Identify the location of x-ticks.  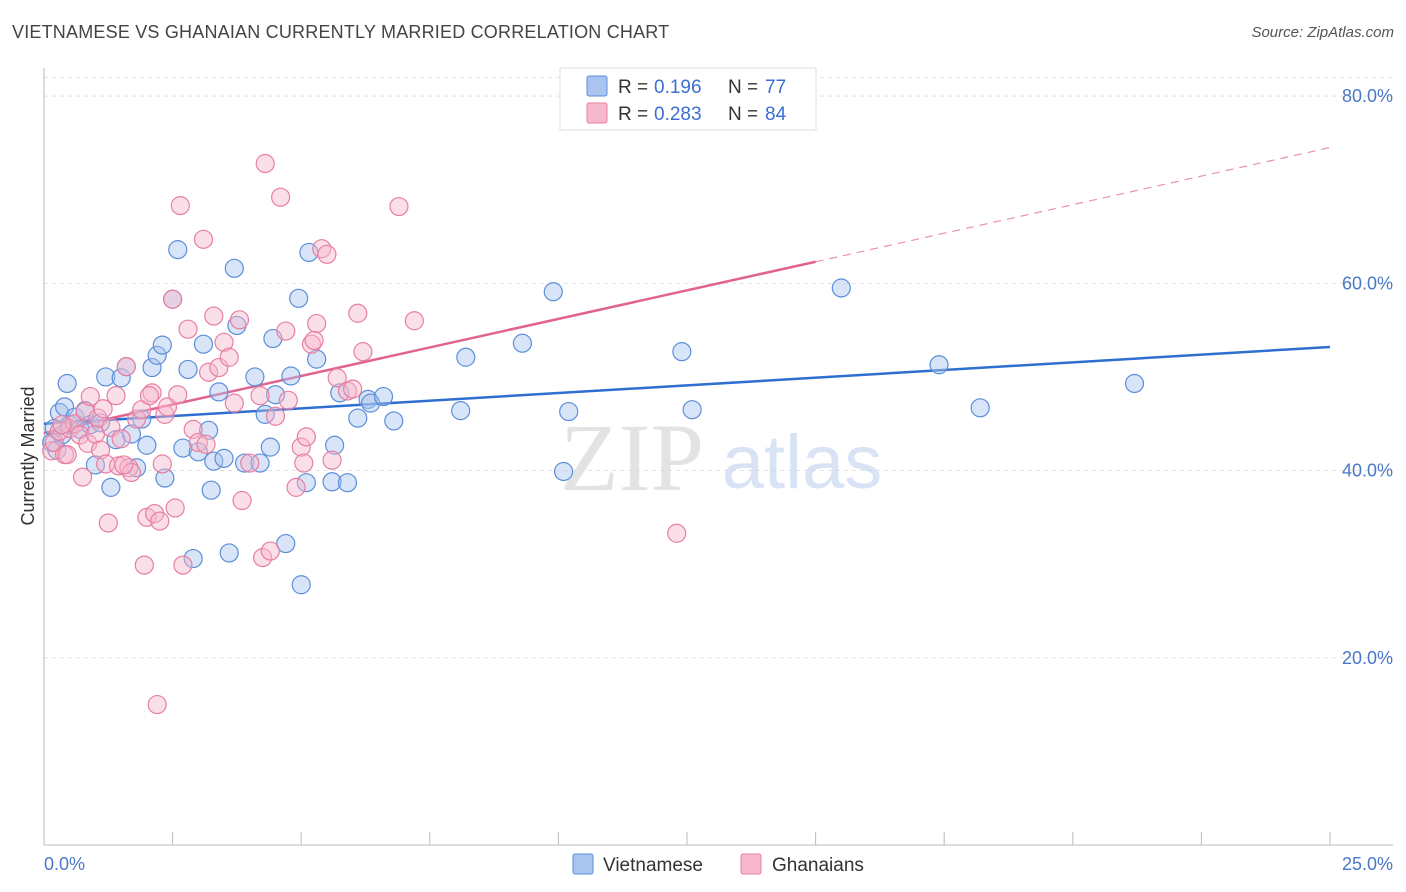
(687, 838).